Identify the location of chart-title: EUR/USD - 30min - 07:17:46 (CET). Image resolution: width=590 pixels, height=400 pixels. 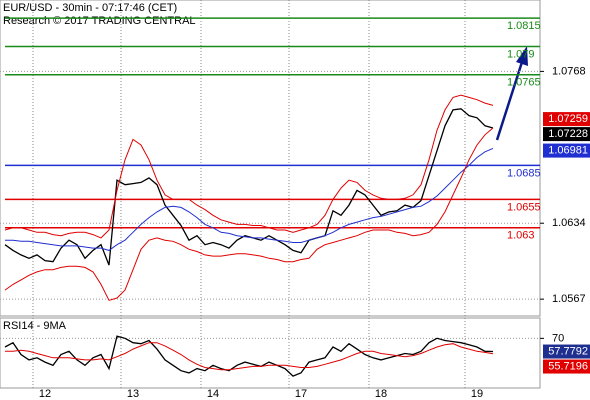
(90, 8).